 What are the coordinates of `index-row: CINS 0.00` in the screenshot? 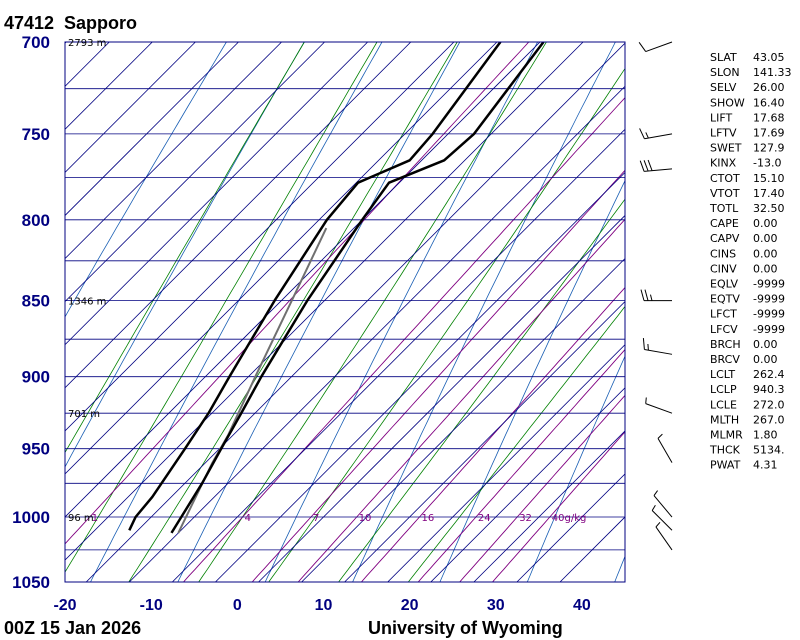 It's located at (744, 253).